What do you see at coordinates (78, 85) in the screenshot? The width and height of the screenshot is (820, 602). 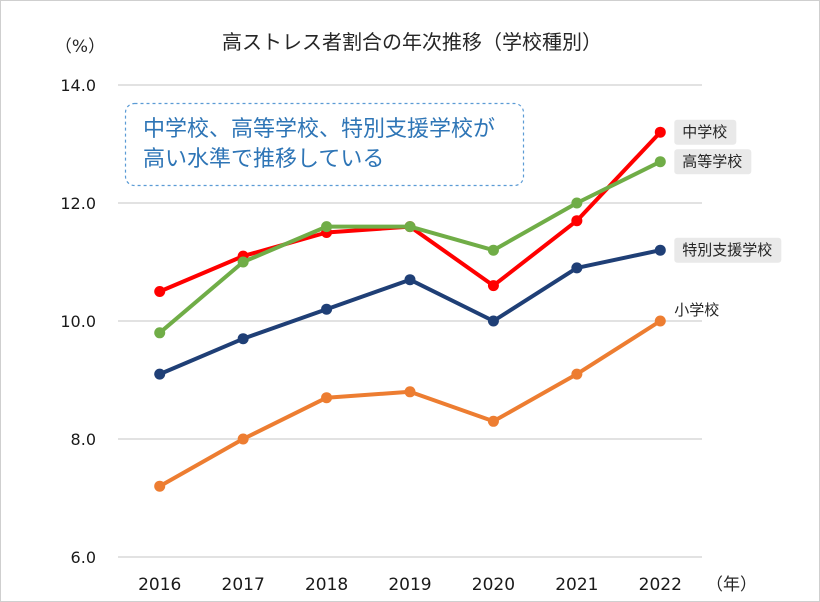 I see `y-tick-label: 14.0` at bounding box center [78, 85].